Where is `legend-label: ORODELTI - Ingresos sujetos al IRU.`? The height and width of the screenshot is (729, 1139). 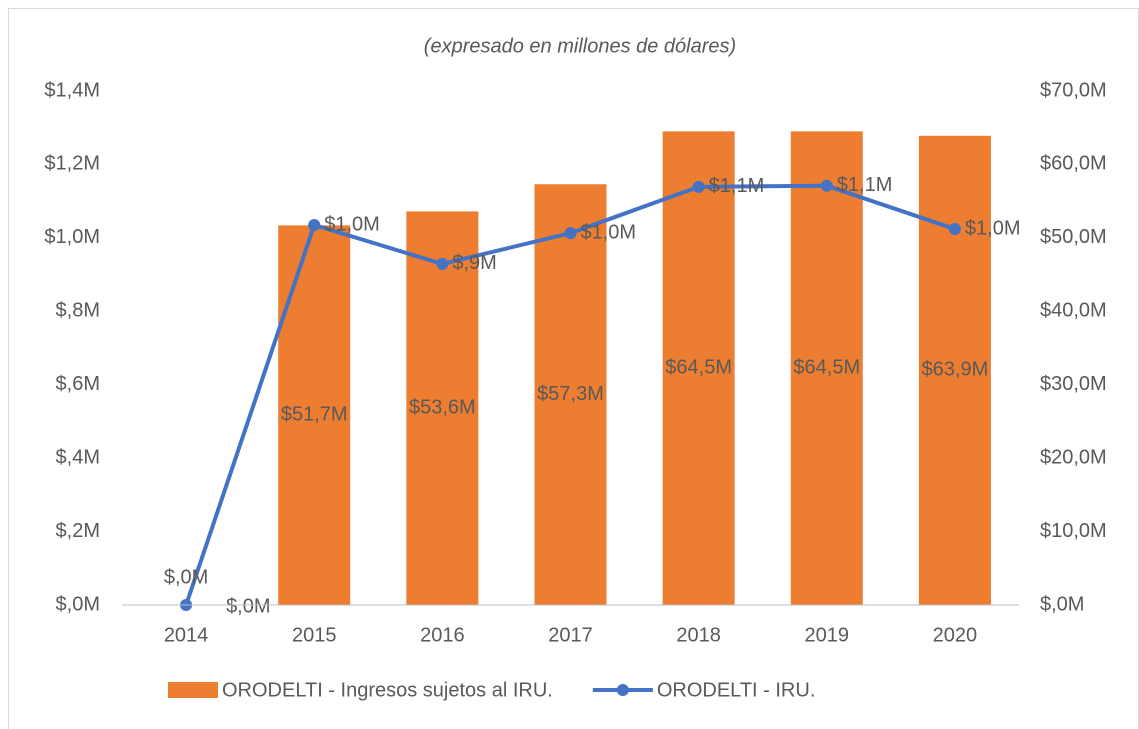 legend-label: ORODELTI - Ingresos sujetos al IRU. is located at coordinates (387, 690).